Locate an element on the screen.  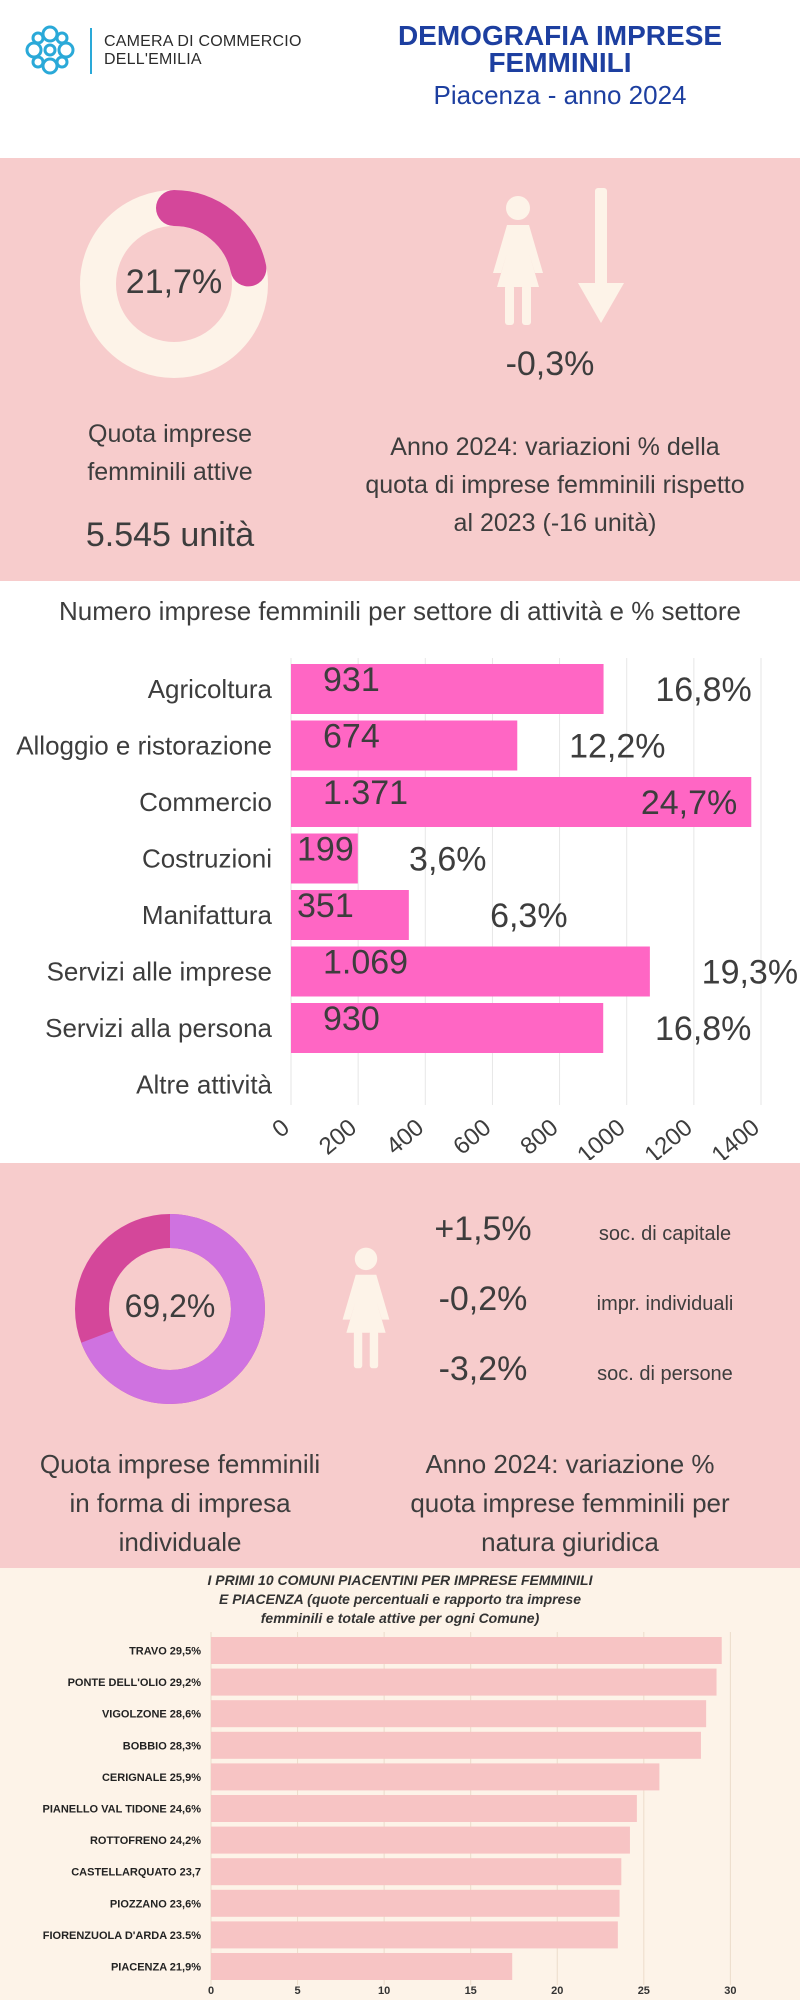
sector-tick-label: 1200 is located at coordinates (668, 1137).